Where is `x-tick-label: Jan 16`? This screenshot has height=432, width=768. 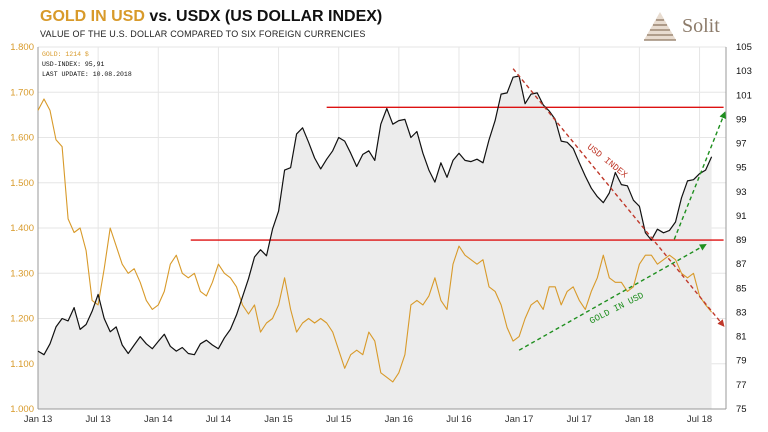
x-tick-label: Jan 16 is located at coordinates (399, 419).